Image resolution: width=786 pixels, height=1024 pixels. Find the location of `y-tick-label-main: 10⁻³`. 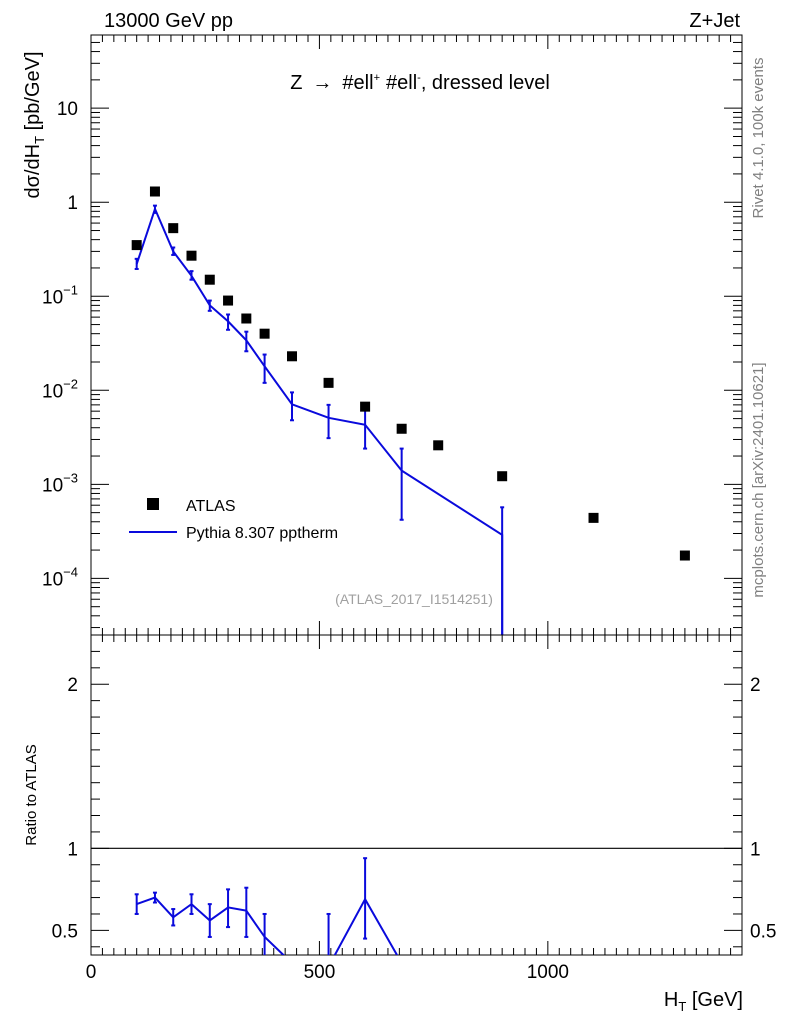

y-tick-label-main: 10⁻³ is located at coordinates (60, 483).